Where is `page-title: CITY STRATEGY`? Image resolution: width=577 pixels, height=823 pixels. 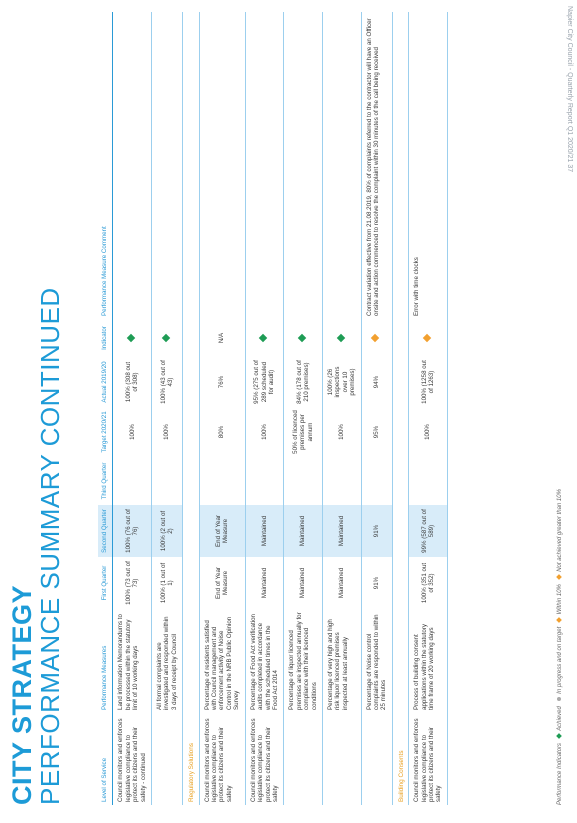 page-title: CITY STRATEGY is located at coordinates (22, 694).